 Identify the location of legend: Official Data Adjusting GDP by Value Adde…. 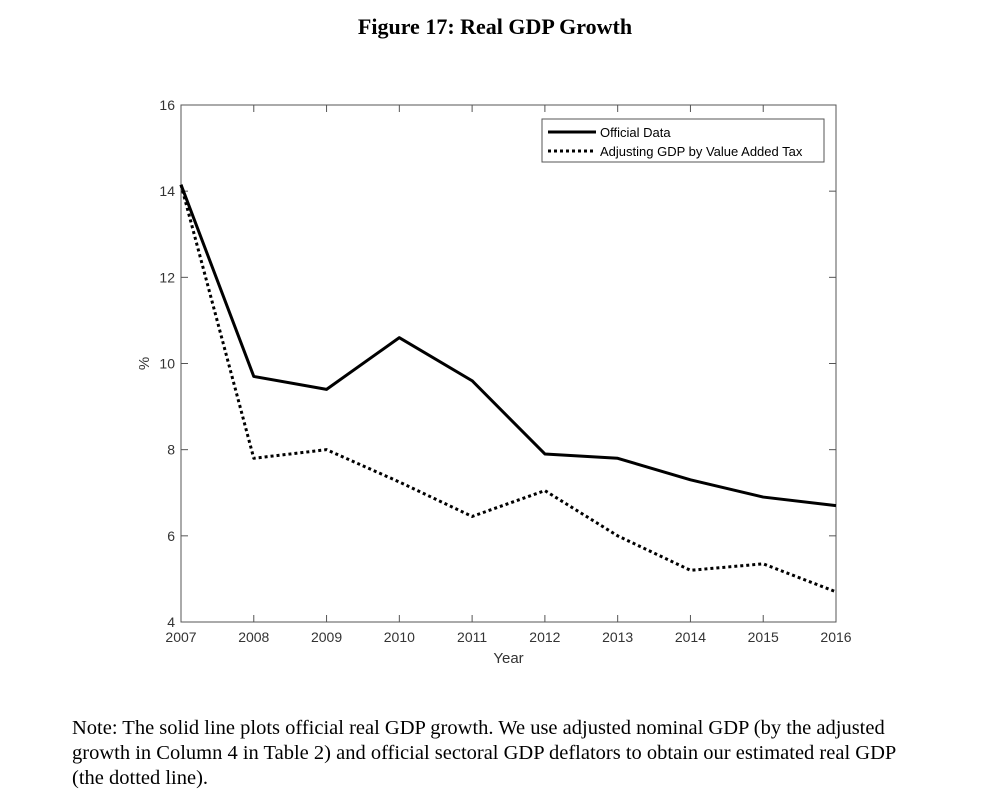
(683, 140).